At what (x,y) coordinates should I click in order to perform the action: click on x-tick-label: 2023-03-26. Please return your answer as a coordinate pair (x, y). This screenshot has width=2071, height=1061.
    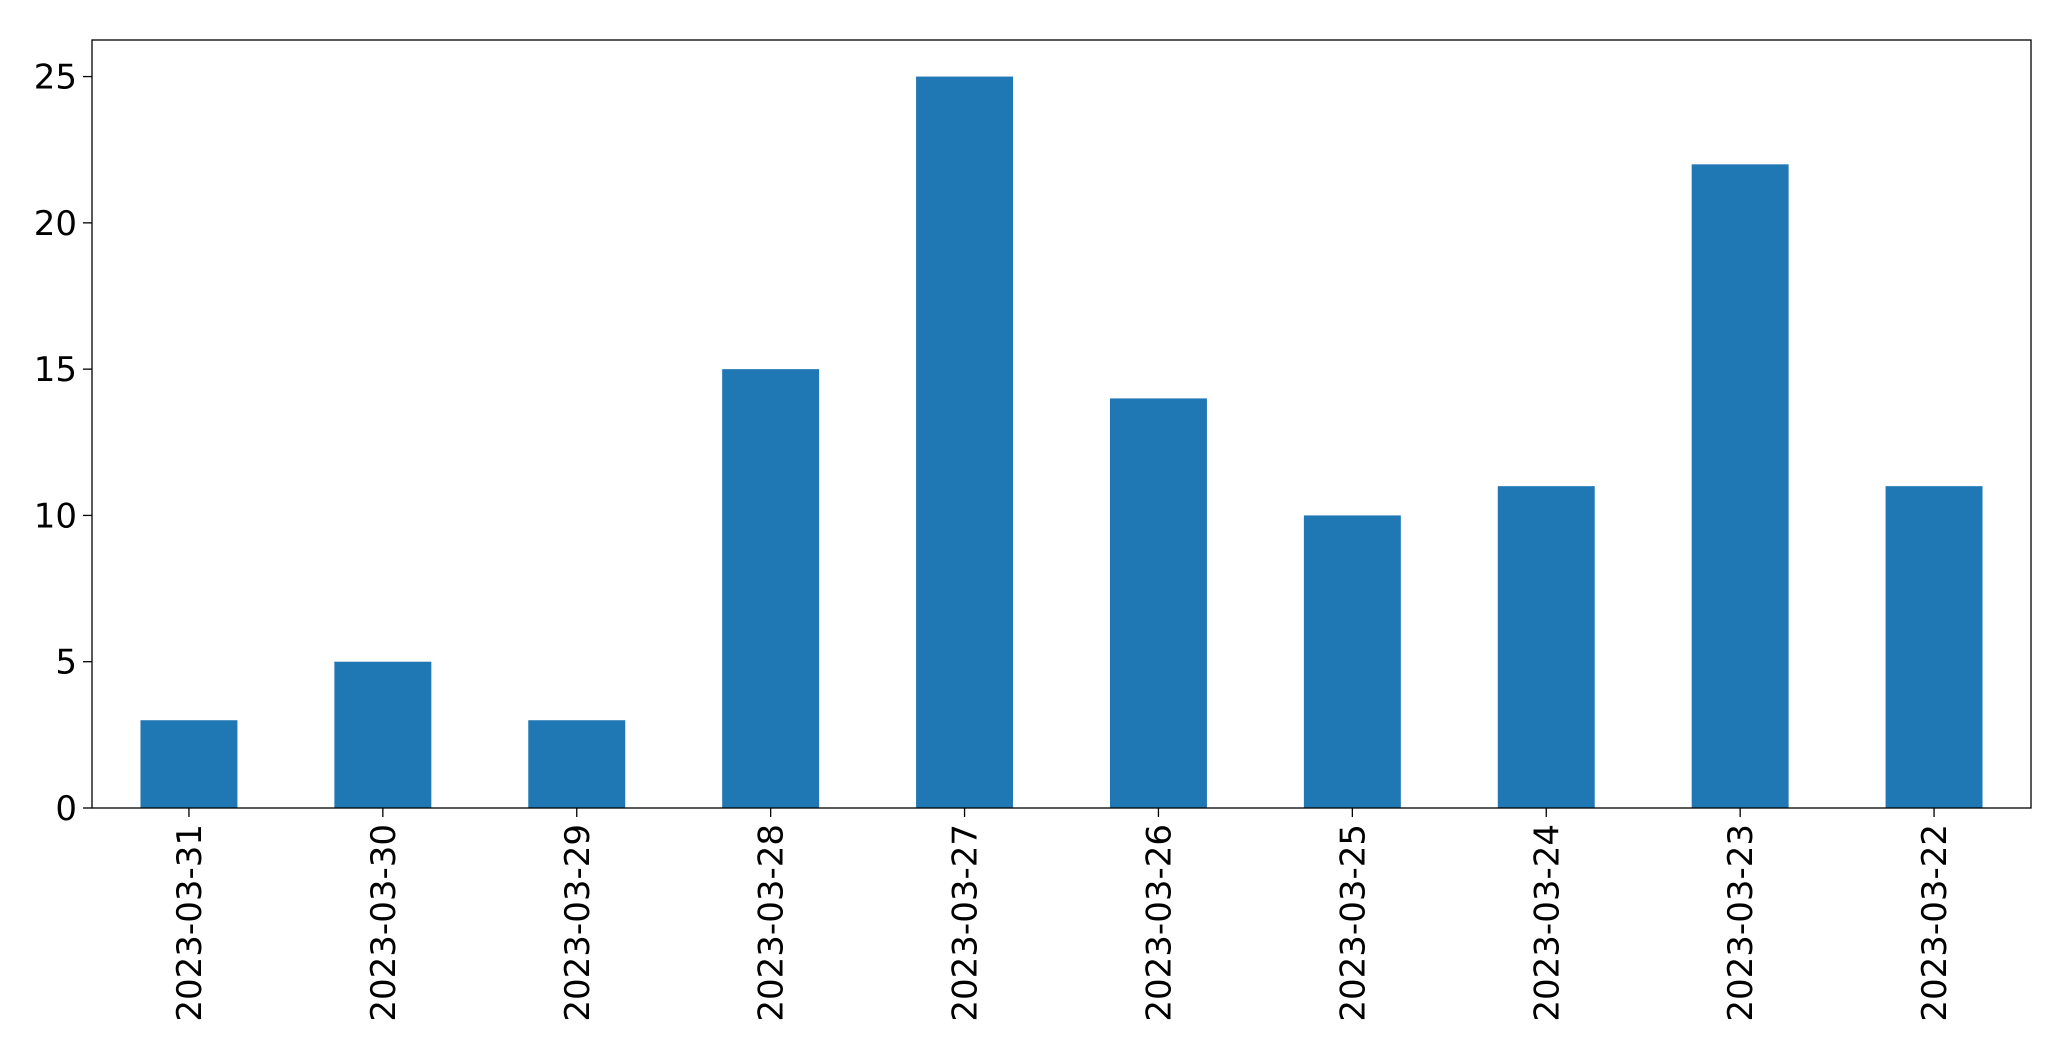
    Looking at the image, I should click on (1159, 923).